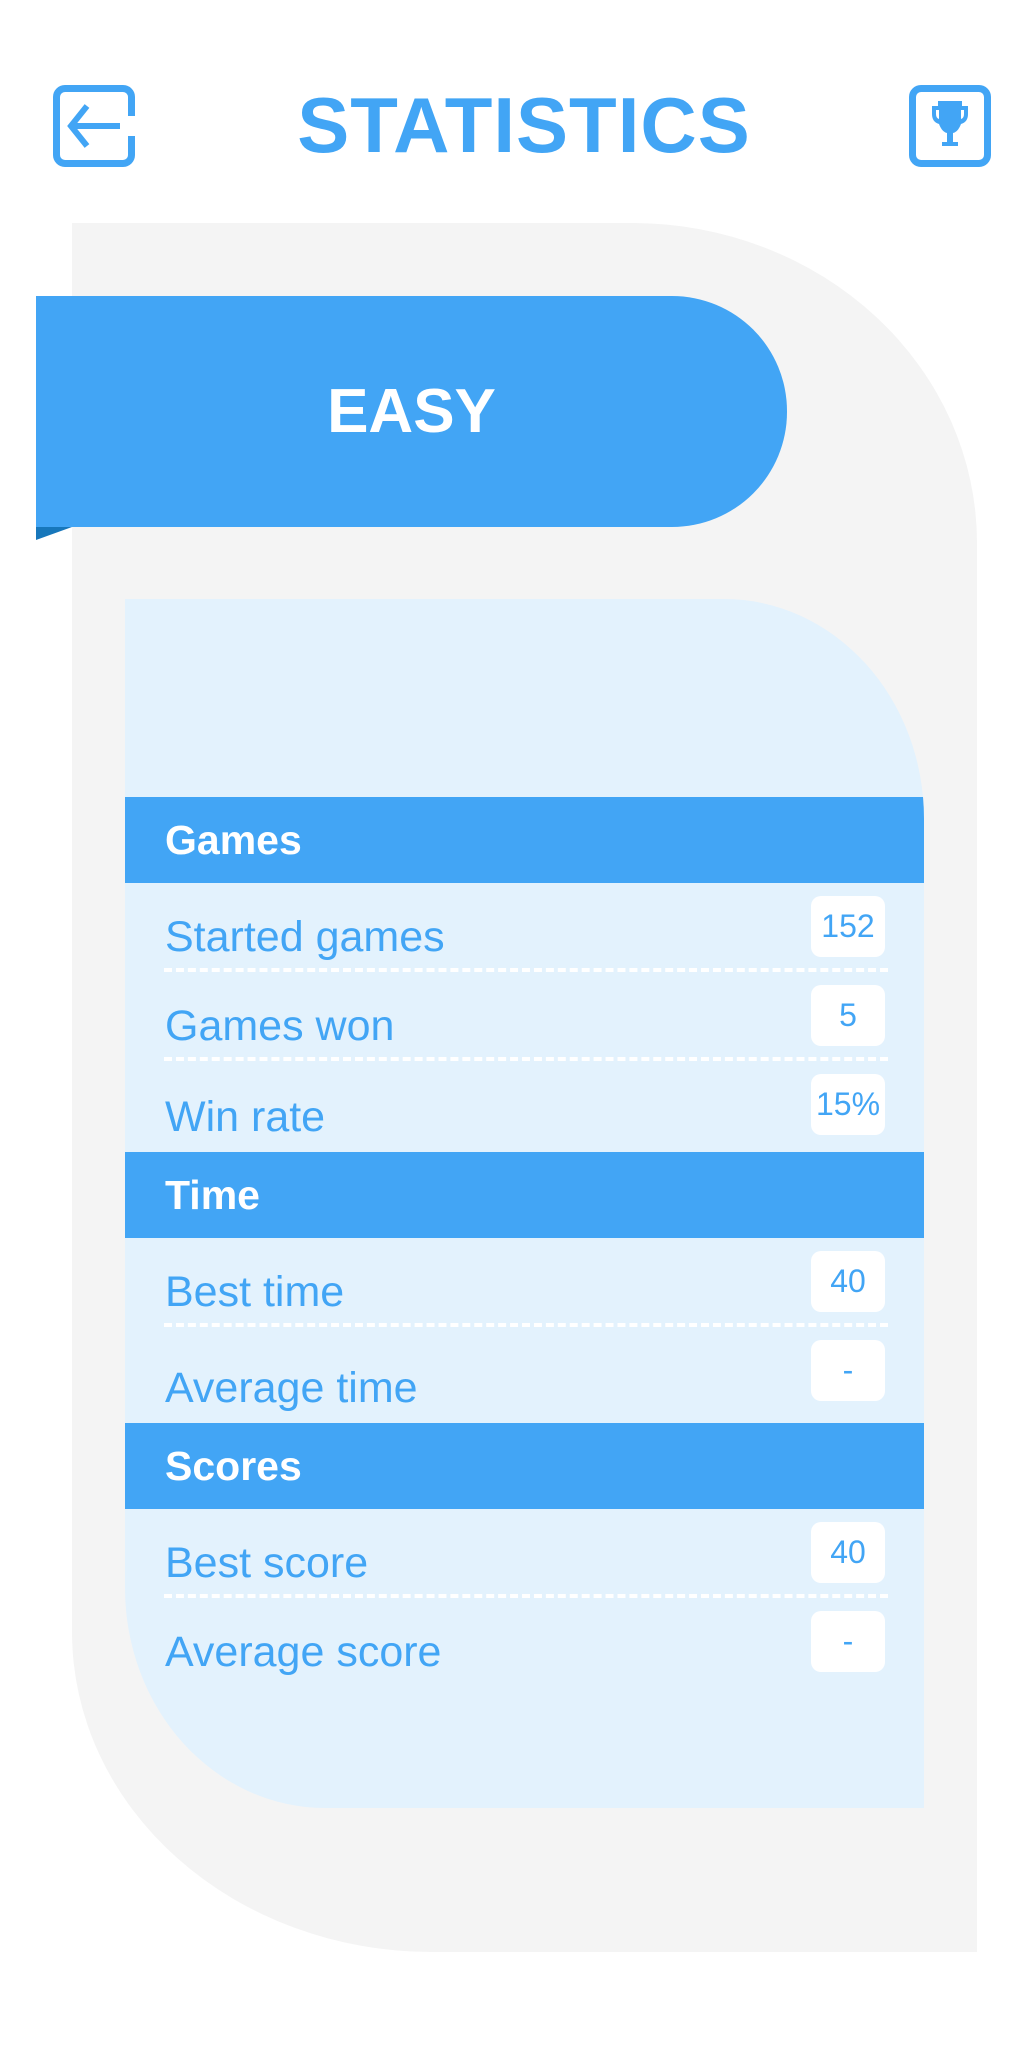  I want to click on icon-gap, so click(131, 126).